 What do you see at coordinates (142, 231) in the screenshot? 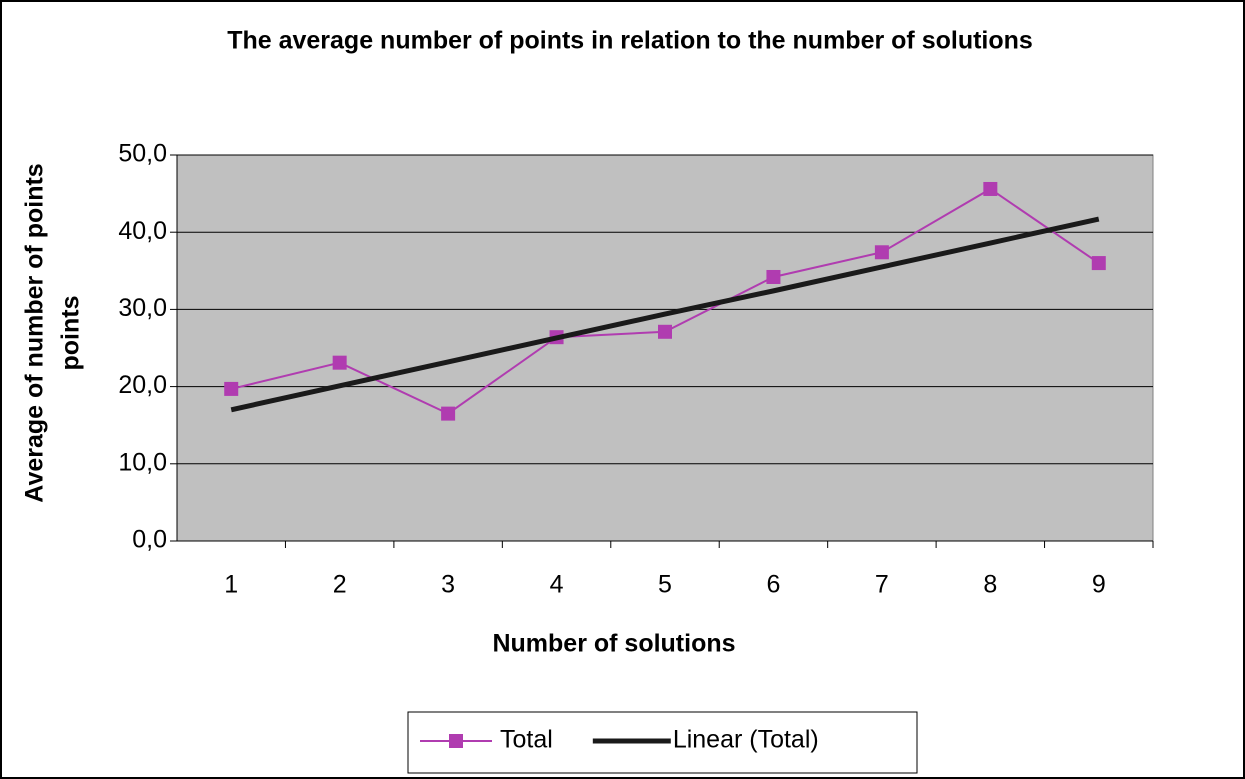
I see `y-tick-label: 40,0` at bounding box center [142, 231].